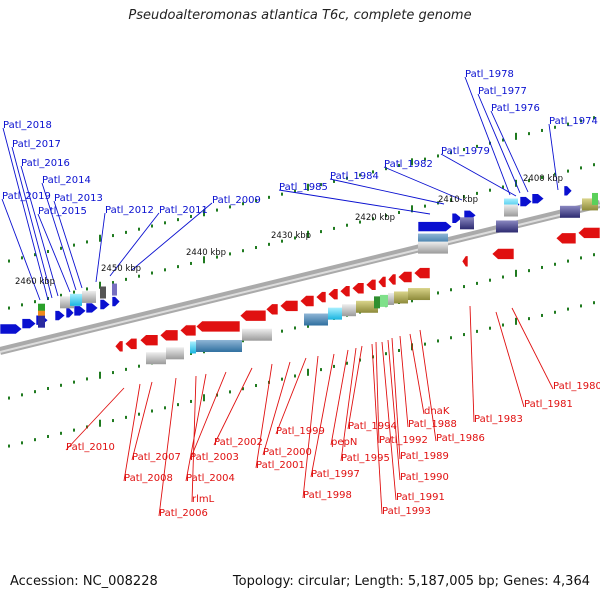  What do you see at coordinates (344, 442) in the screenshot?
I see `reverse-gene-label: pepN` at bounding box center [344, 442].